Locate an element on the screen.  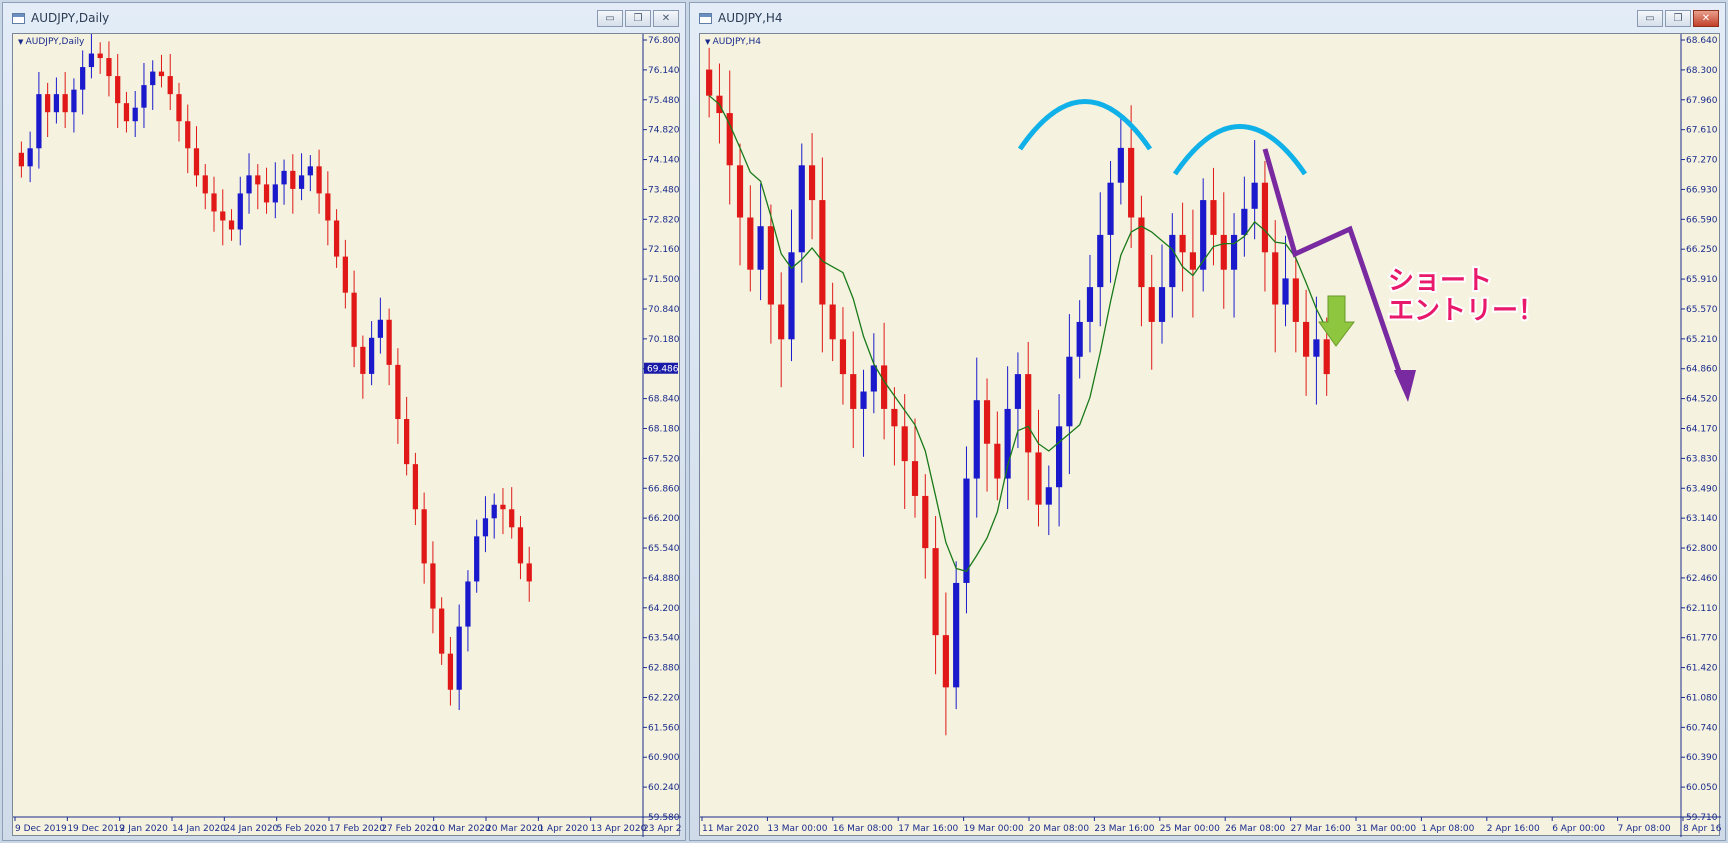
time-tick-label: 24 Jan 2020 is located at coordinates (251, 829).